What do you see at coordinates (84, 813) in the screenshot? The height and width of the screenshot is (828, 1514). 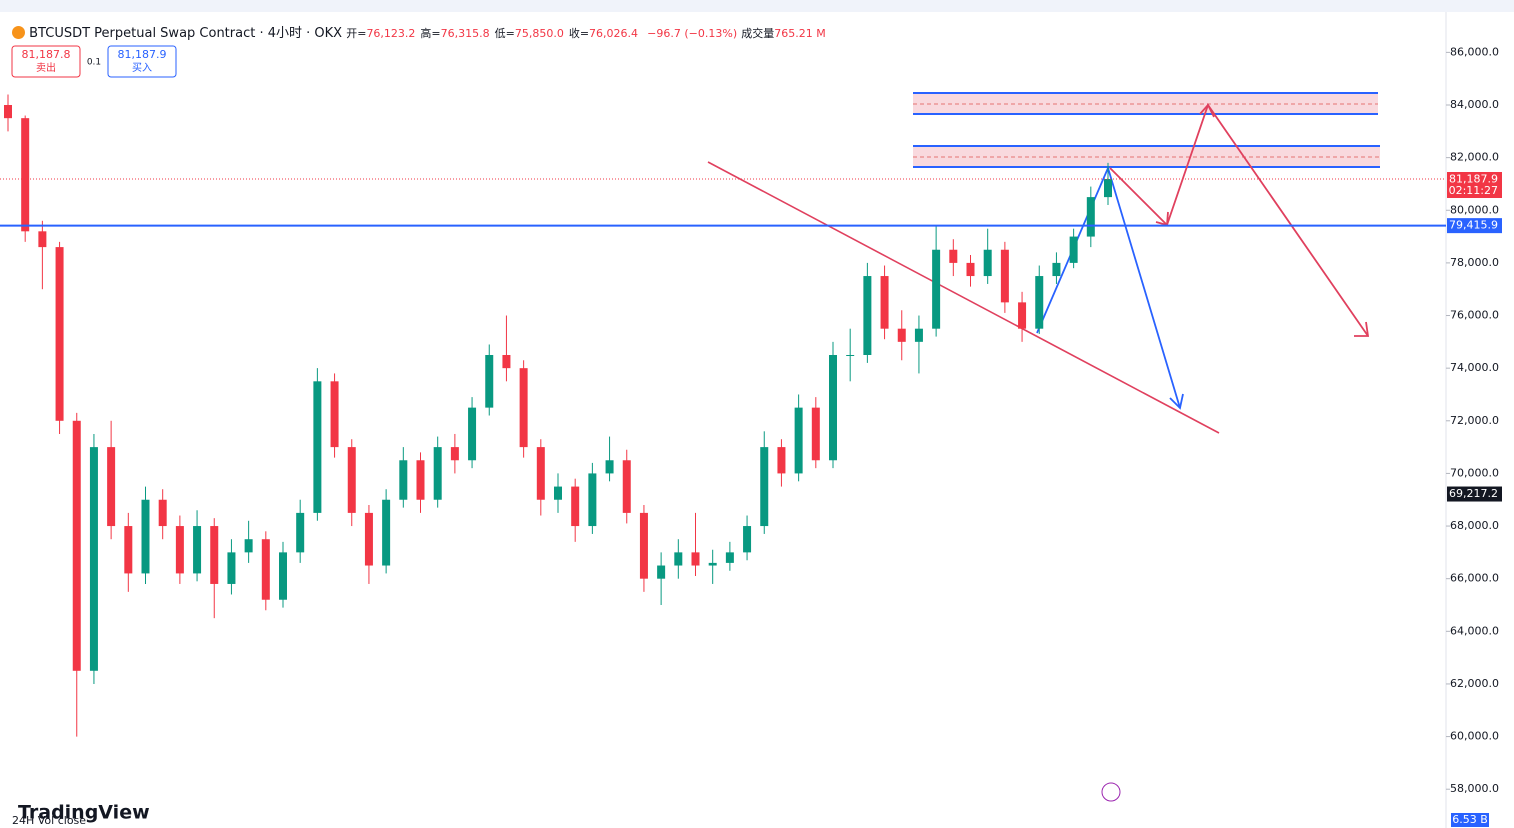 I see `brand-logo: TradingView` at bounding box center [84, 813].